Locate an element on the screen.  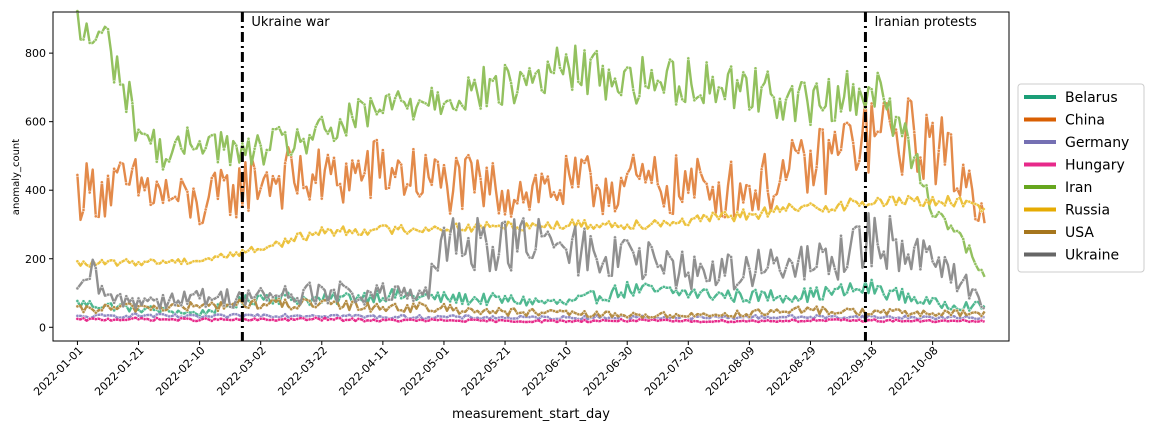
series-hungary is located at coordinates (530, 319).